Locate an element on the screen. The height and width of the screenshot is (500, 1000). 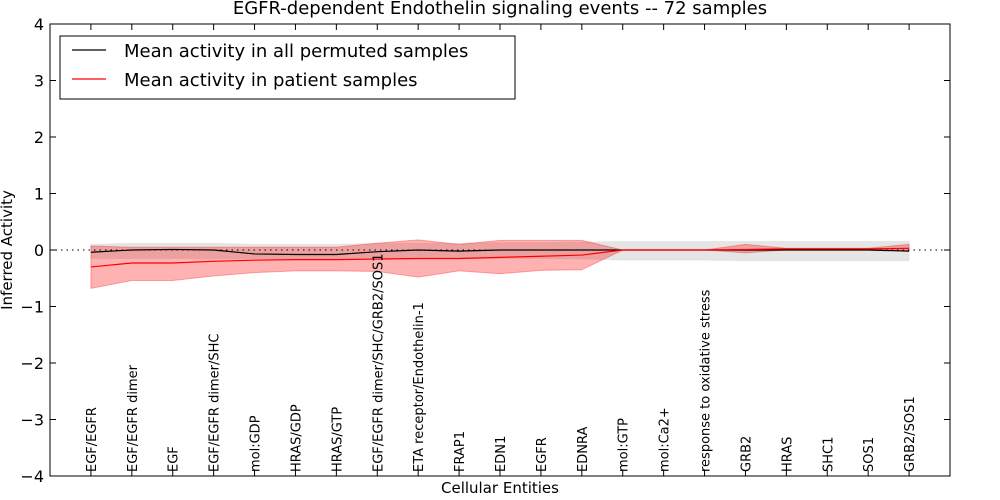
y-tick-label: −2 is located at coordinates (32, 363).